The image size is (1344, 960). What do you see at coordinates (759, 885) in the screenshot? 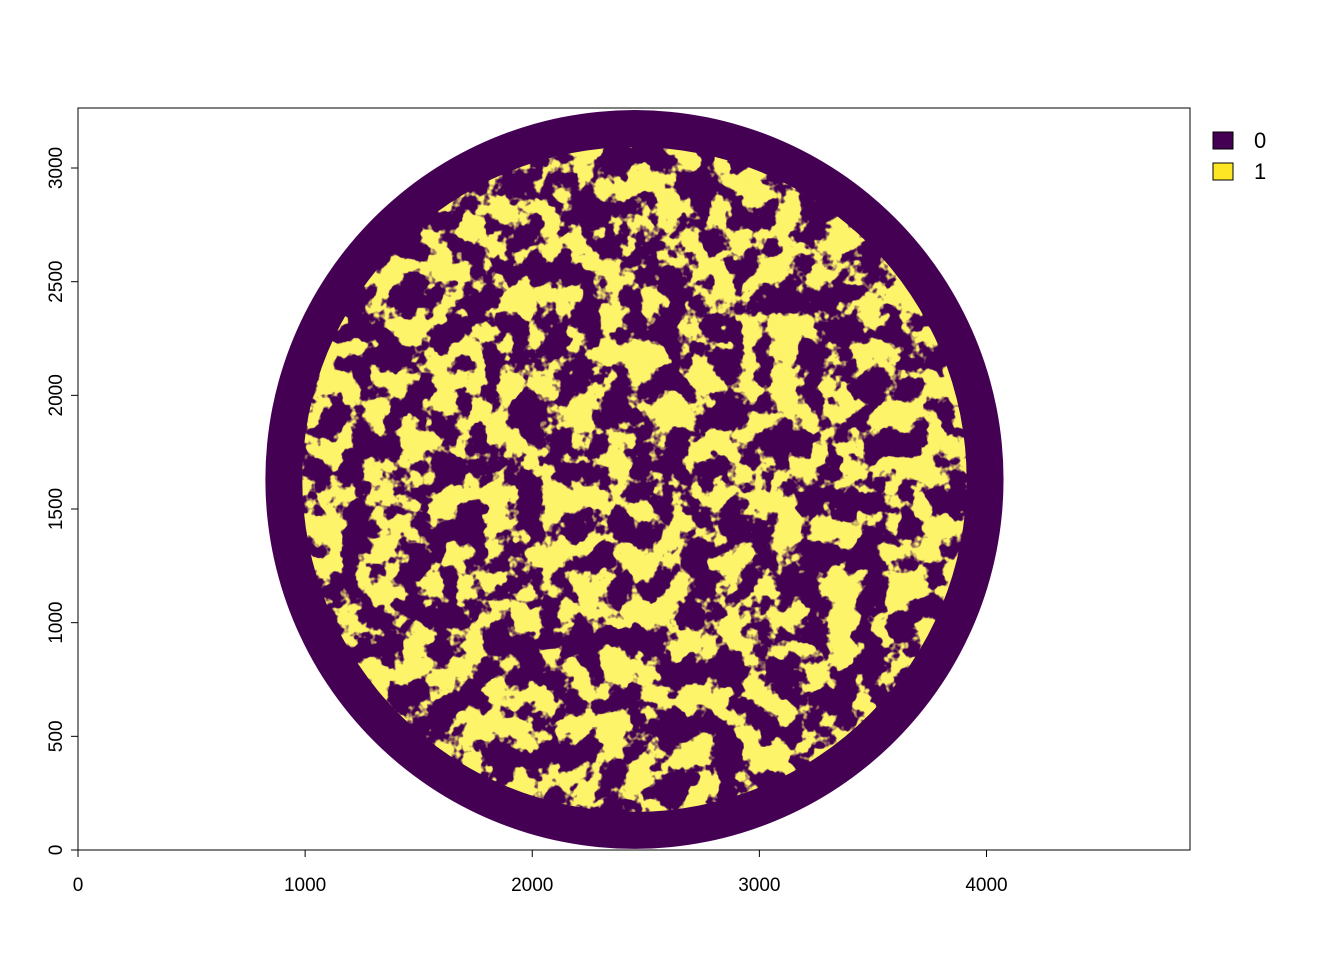
I see `x-tick-label: 3000` at bounding box center [759, 885].